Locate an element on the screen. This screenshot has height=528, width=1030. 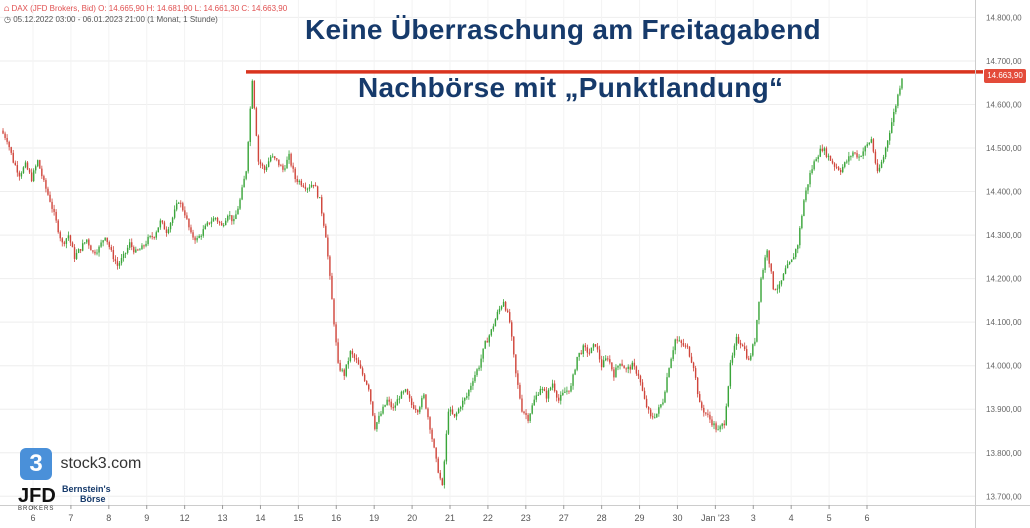
x-tick-label: 27 is located at coordinates (564, 518).